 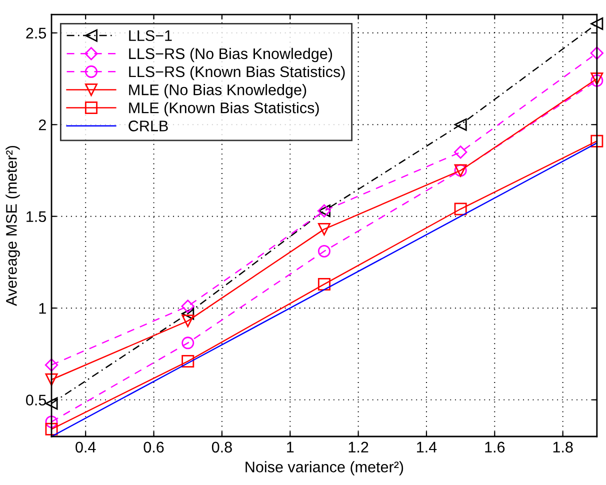 What do you see at coordinates (154, 447) in the screenshot?
I see `x-tick-label: 0.6` at bounding box center [154, 447].